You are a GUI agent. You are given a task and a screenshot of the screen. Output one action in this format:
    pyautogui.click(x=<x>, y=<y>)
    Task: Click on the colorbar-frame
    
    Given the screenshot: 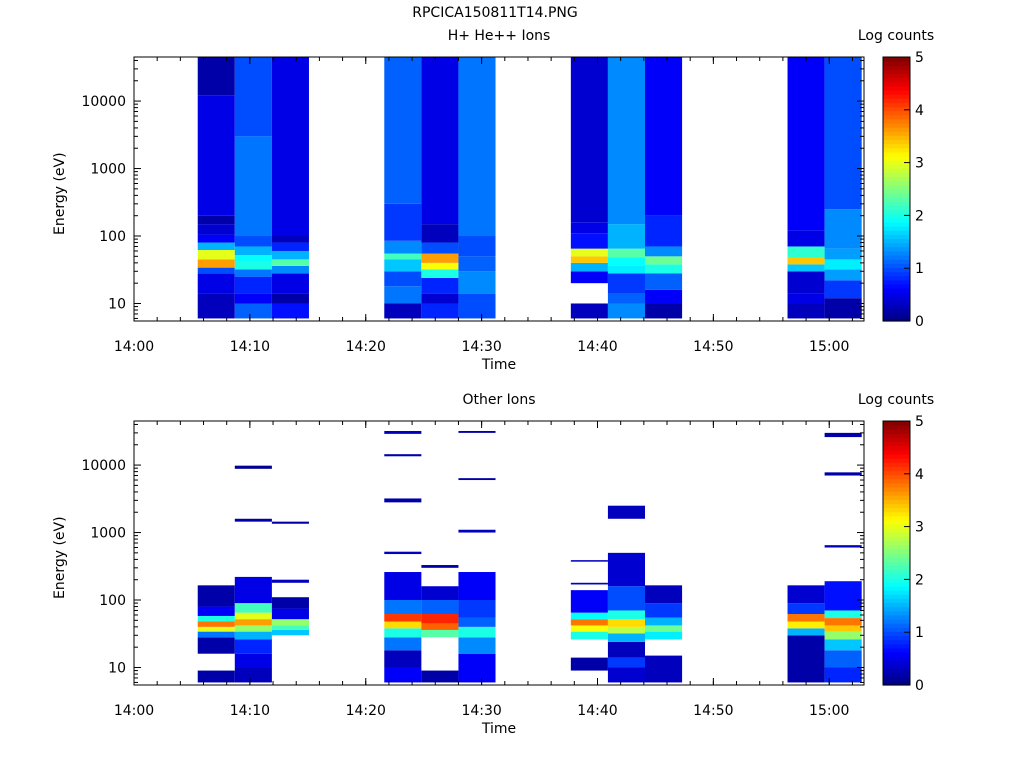 What is the action you would take?
    pyautogui.click(x=896, y=553)
    